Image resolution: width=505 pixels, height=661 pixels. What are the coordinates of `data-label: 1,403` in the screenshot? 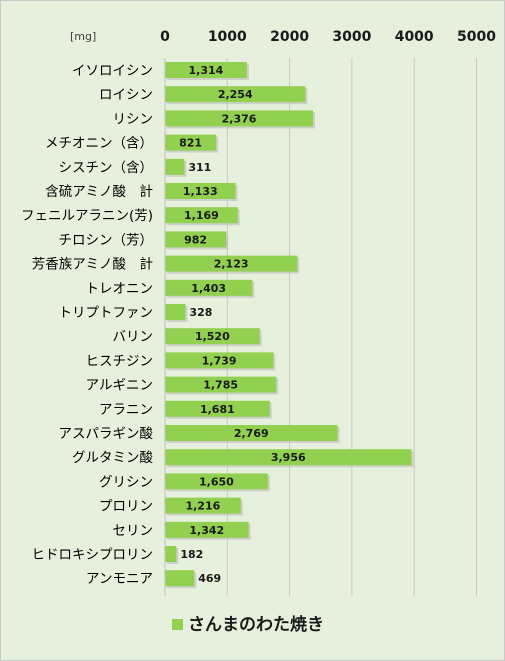 It's located at (208, 288).